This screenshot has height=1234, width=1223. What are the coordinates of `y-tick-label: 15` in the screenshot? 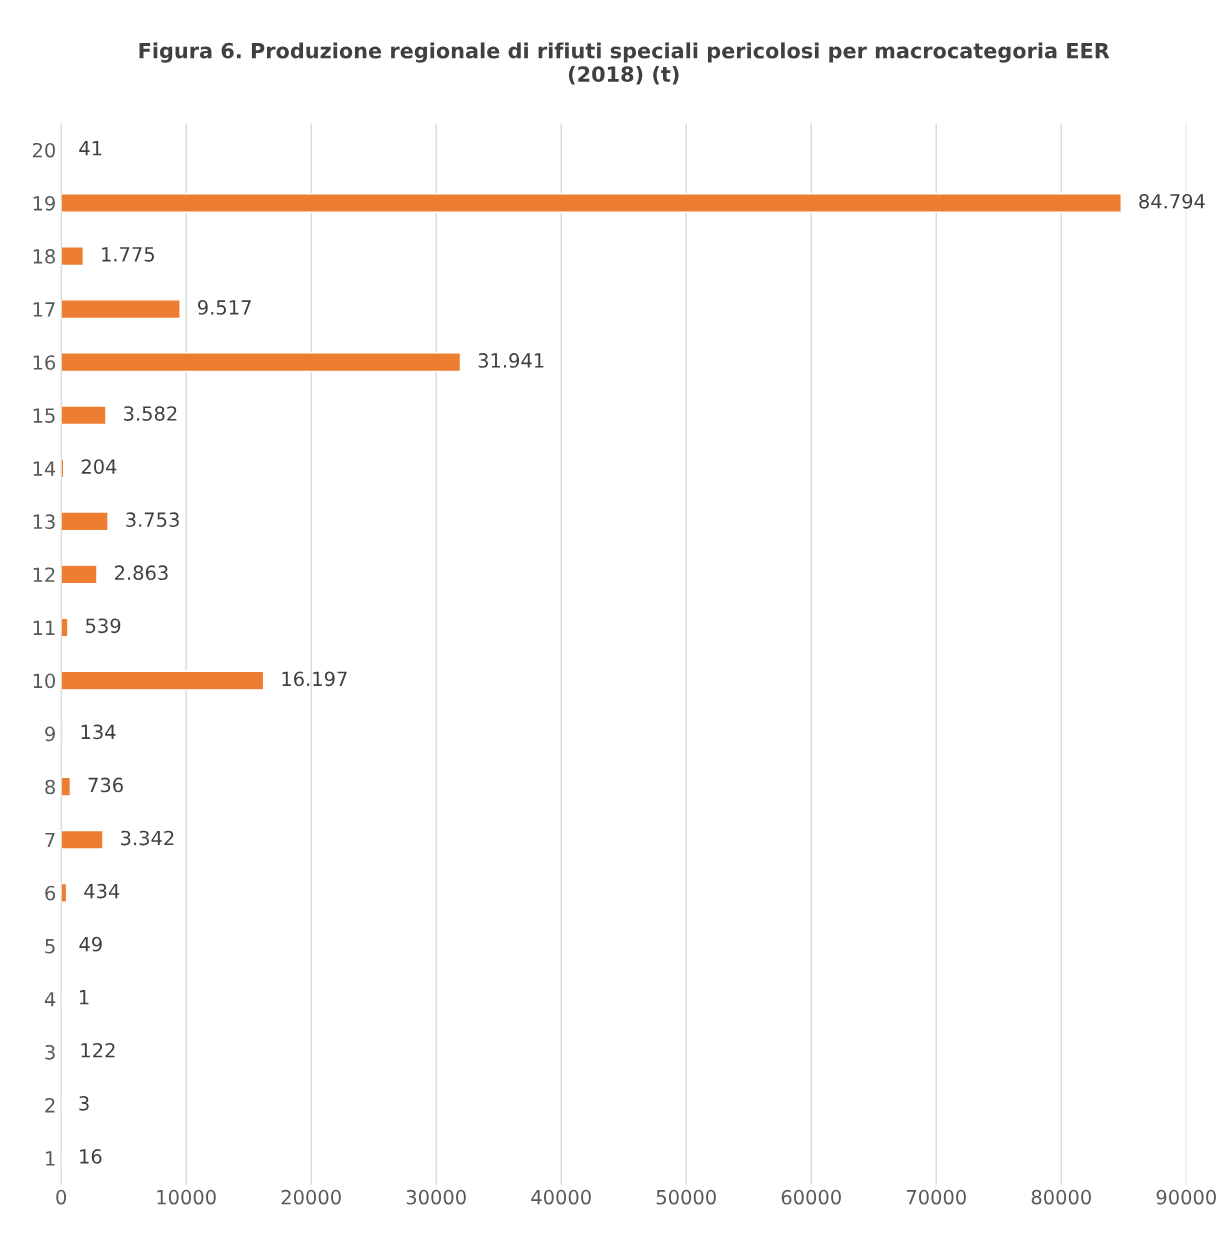 It's located at (44, 415).